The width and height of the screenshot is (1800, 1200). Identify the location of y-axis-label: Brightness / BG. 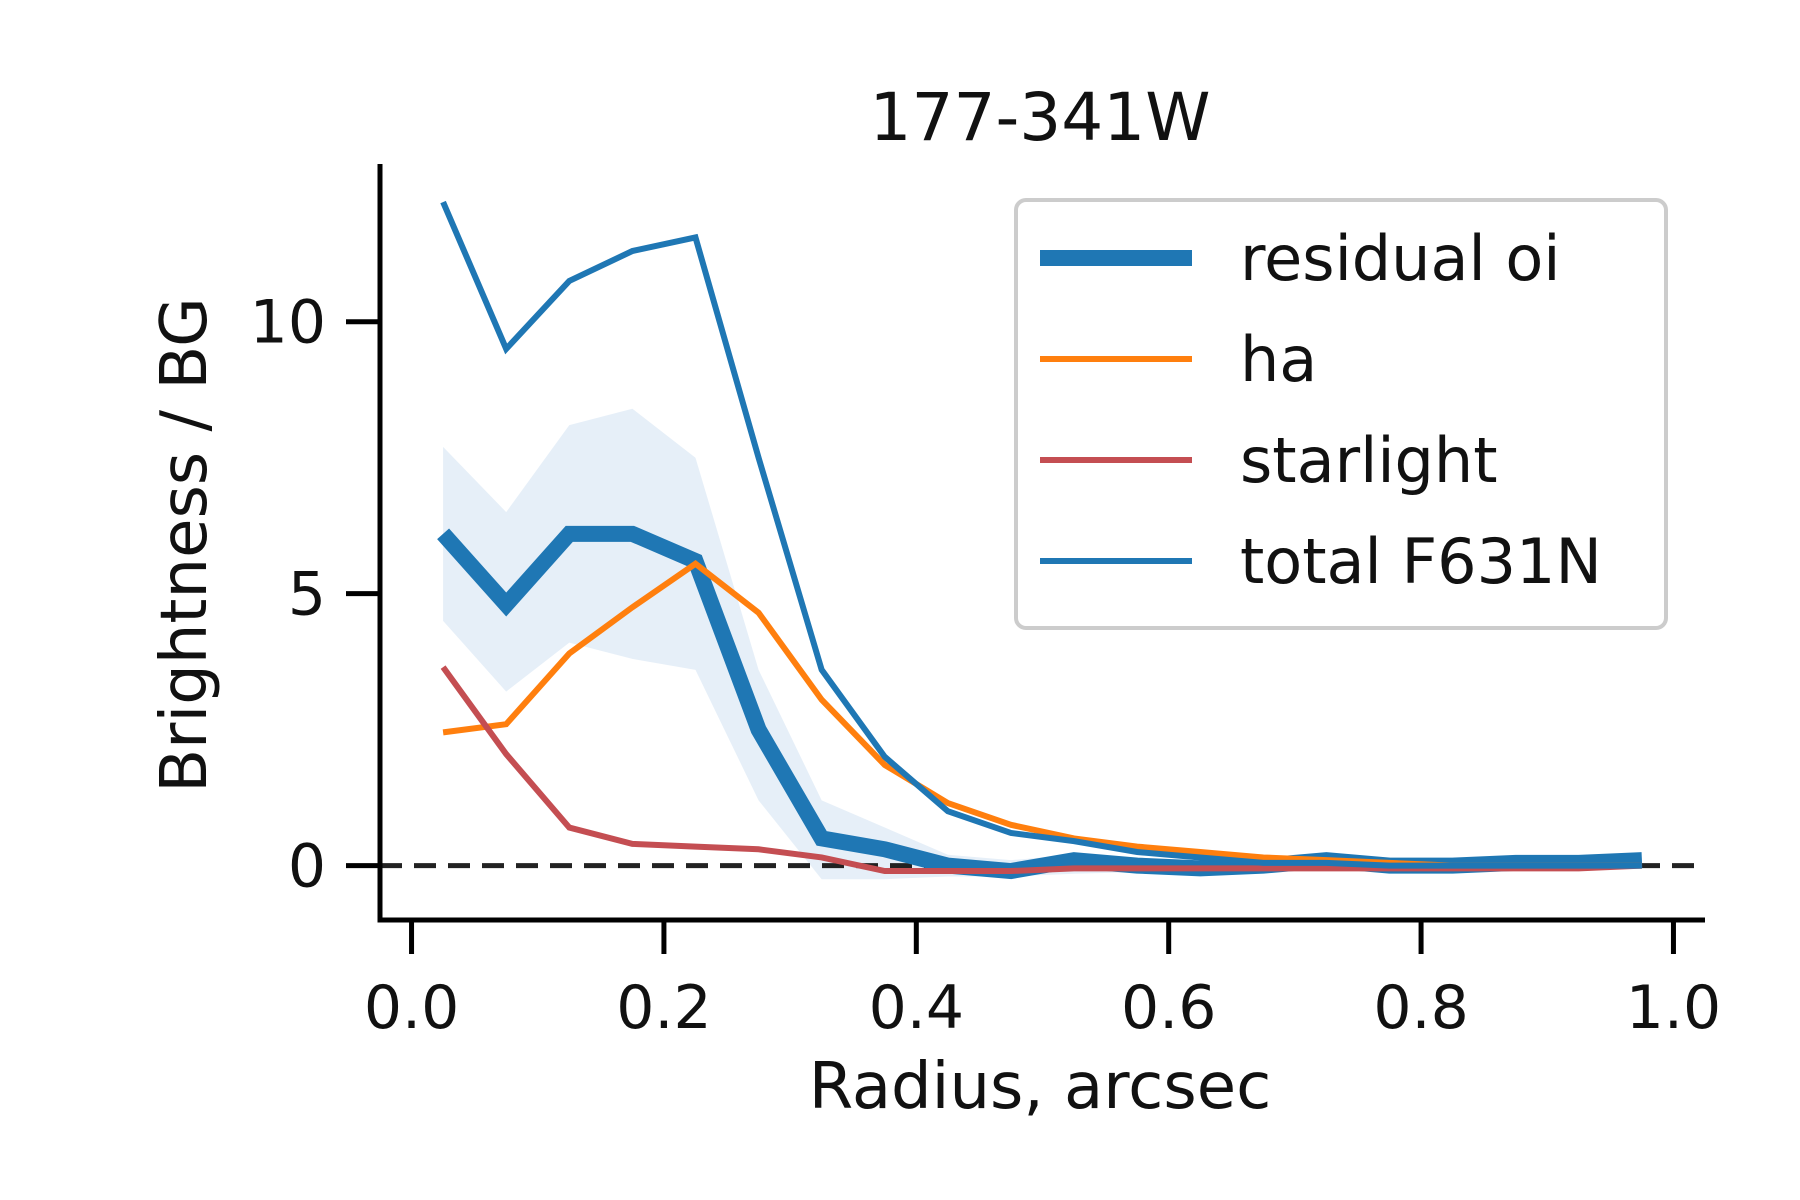
(185, 545).